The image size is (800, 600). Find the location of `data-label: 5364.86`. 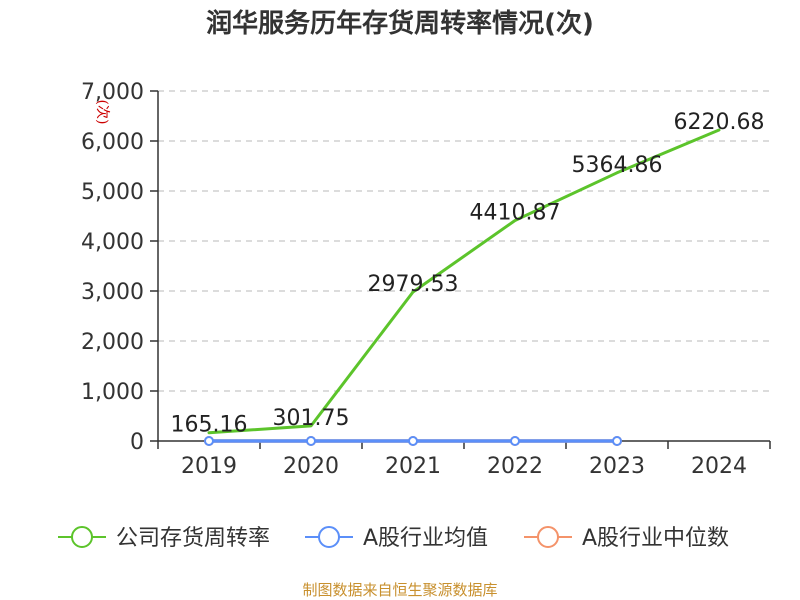

data-label: 5364.86 is located at coordinates (617, 165).